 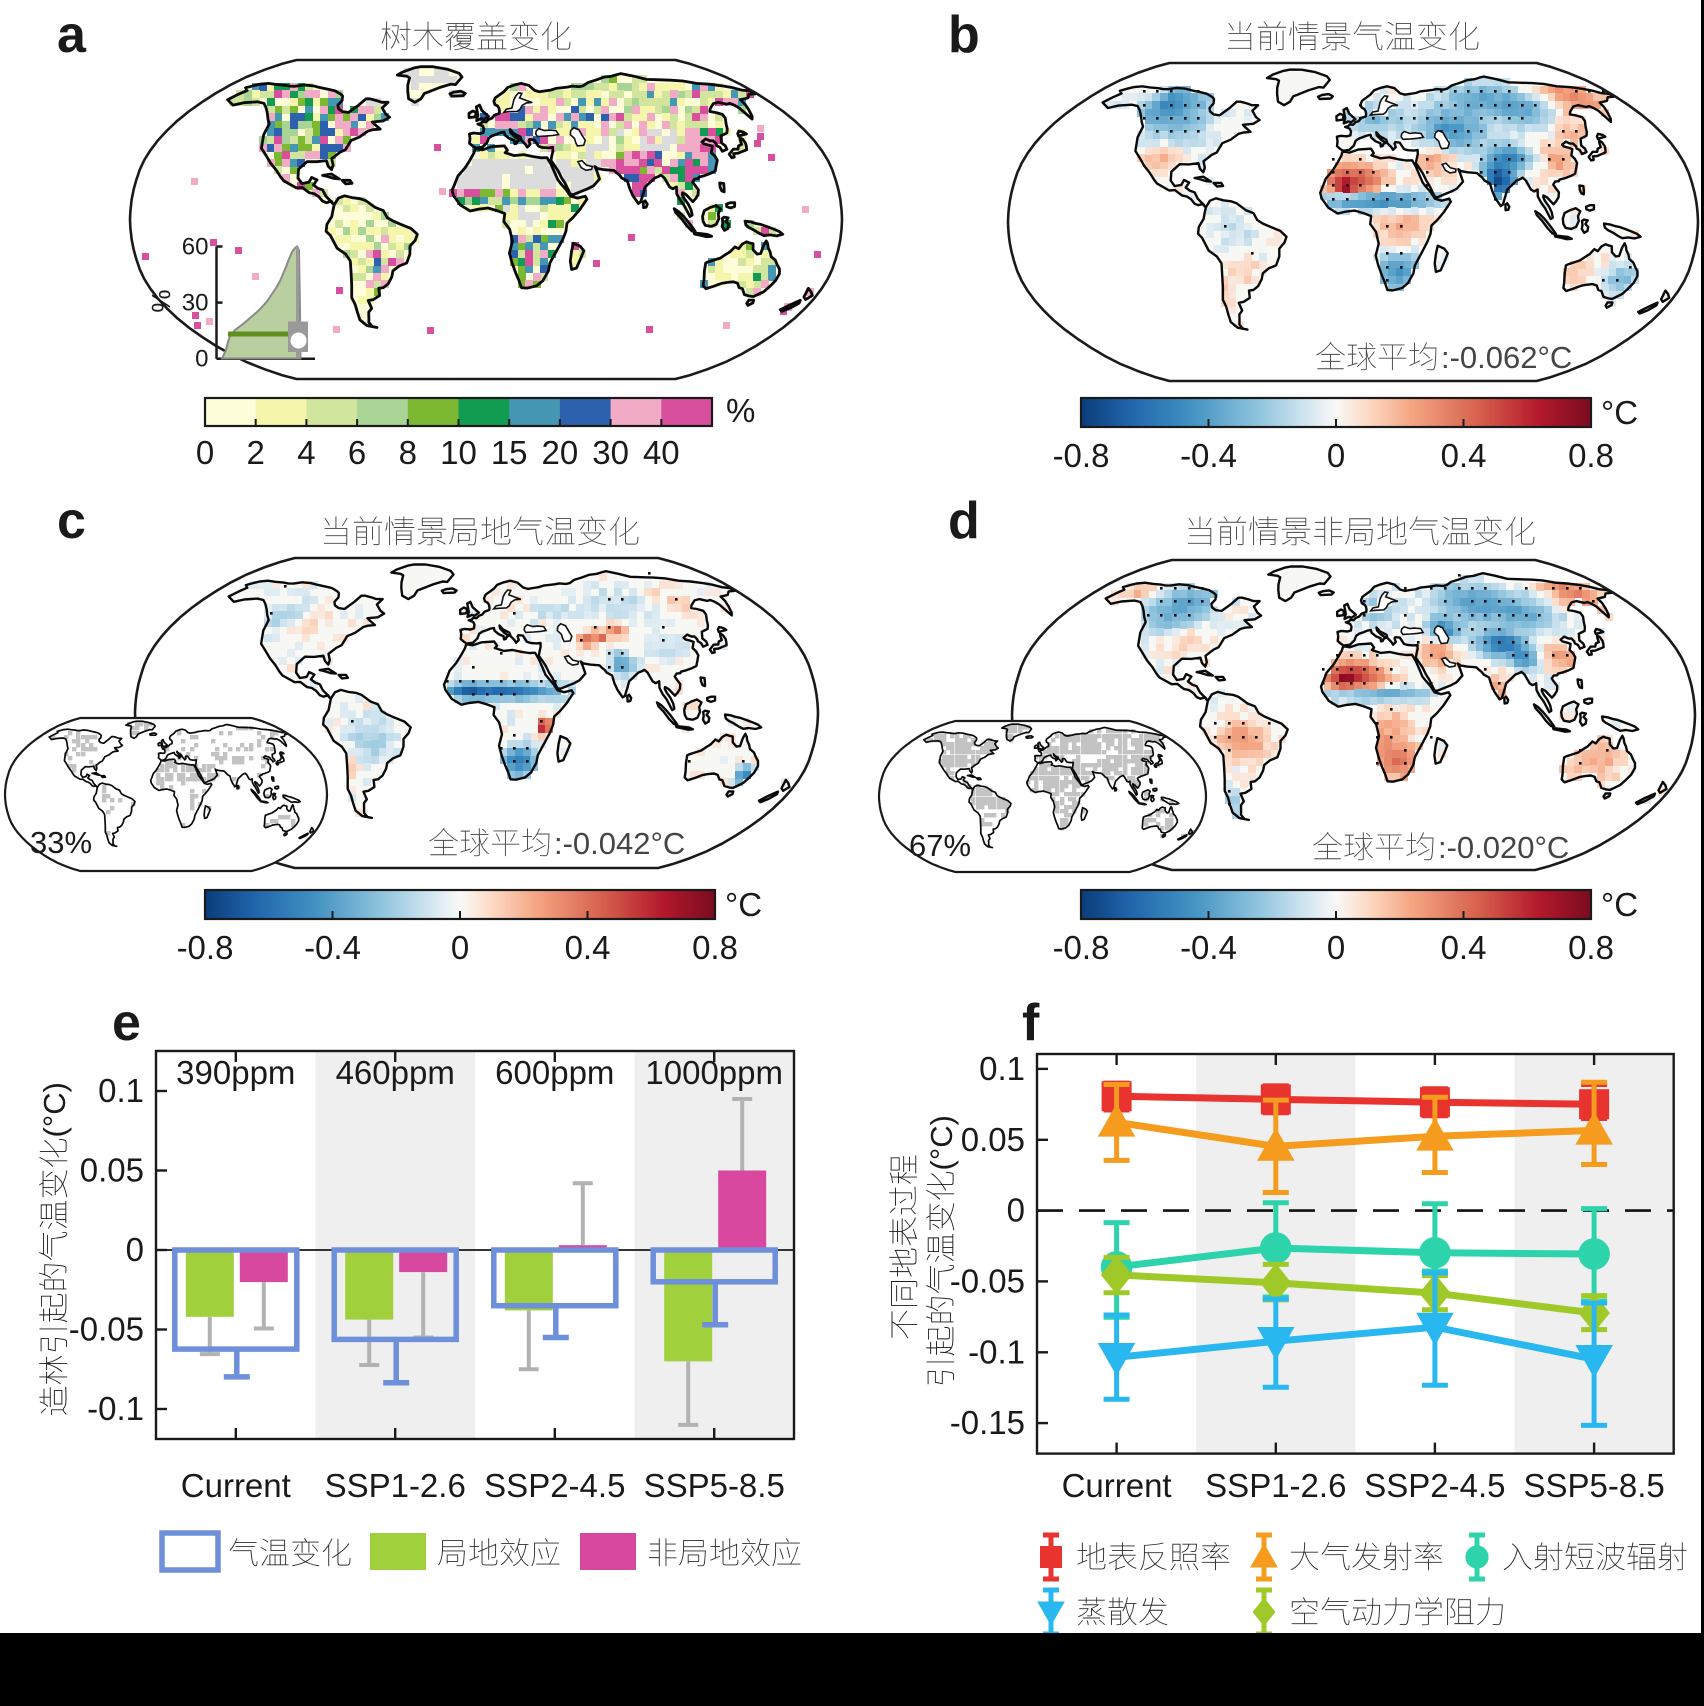 What do you see at coordinates (1031, 1023) in the screenshot?
I see `svg-text: f` at bounding box center [1031, 1023].